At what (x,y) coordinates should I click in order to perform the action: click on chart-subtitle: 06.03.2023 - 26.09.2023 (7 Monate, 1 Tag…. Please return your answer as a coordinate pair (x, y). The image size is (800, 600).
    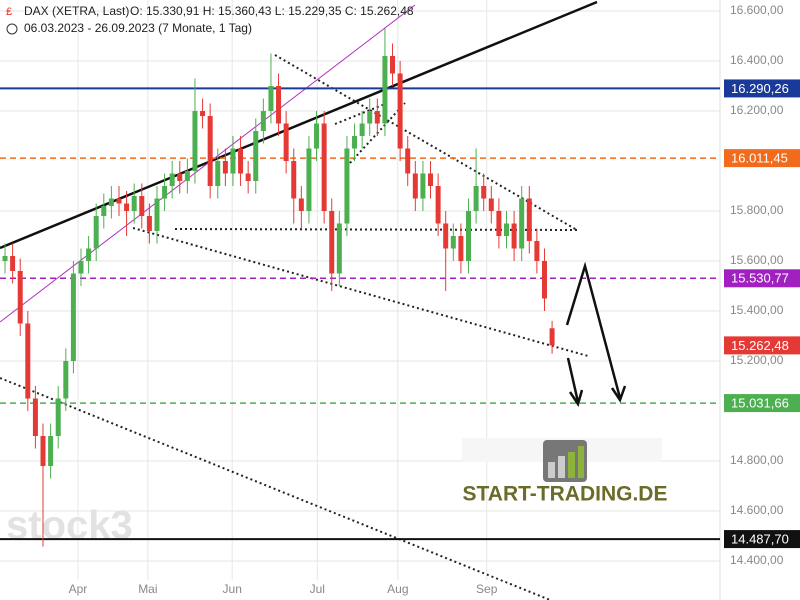
    Looking at the image, I should click on (138, 28).